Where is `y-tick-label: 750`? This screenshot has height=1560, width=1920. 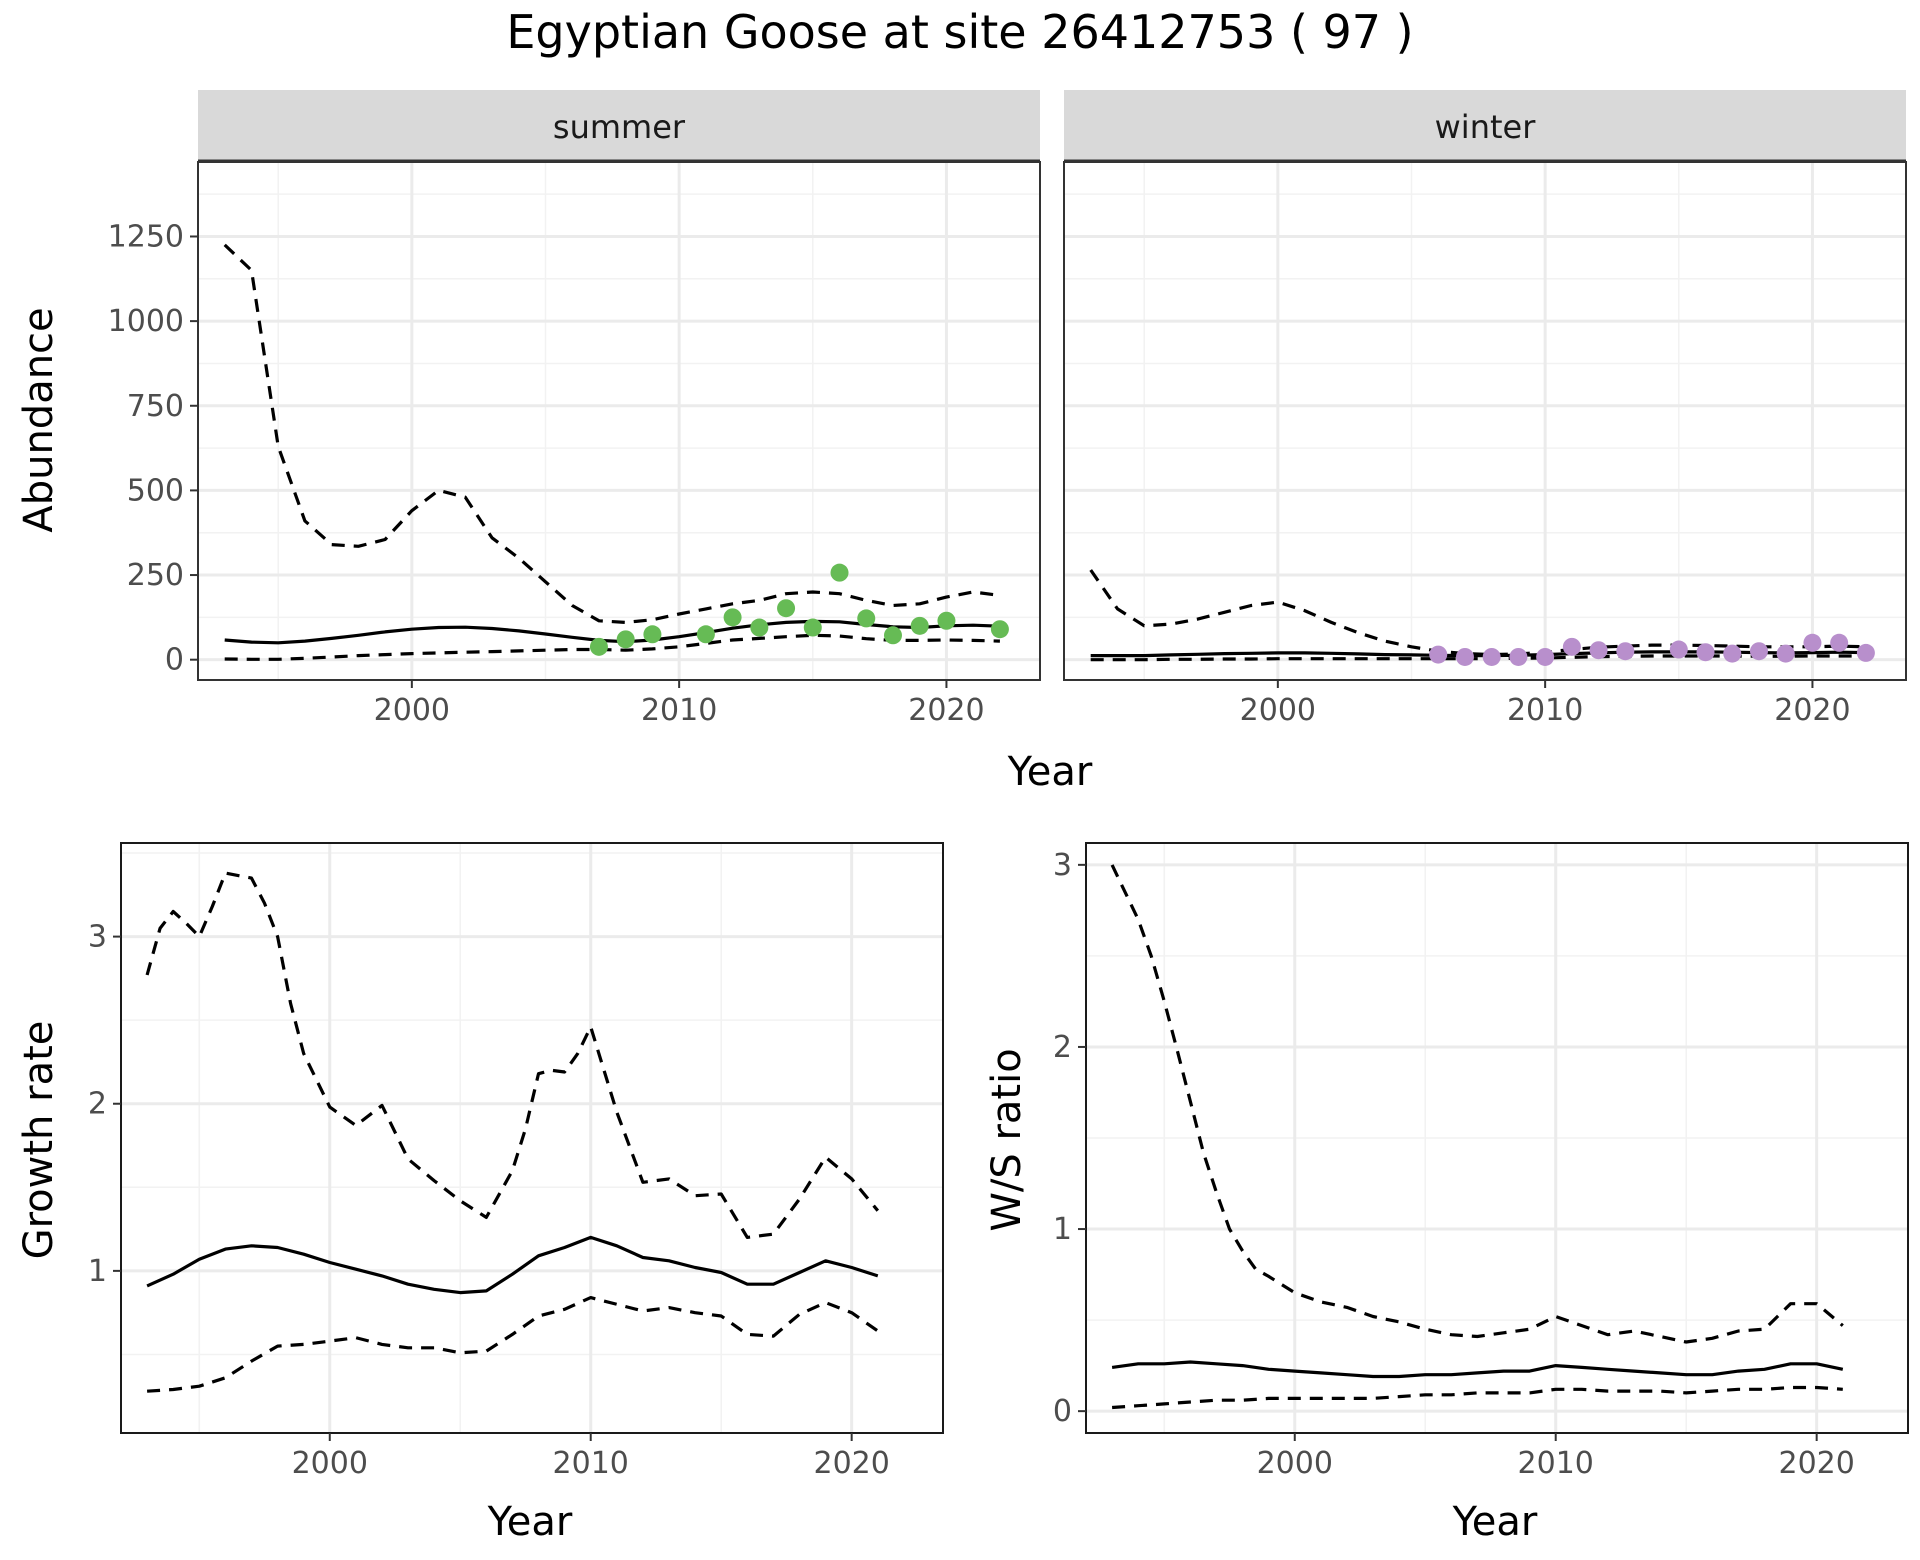 y-tick-label: 750 is located at coordinates (155, 406).